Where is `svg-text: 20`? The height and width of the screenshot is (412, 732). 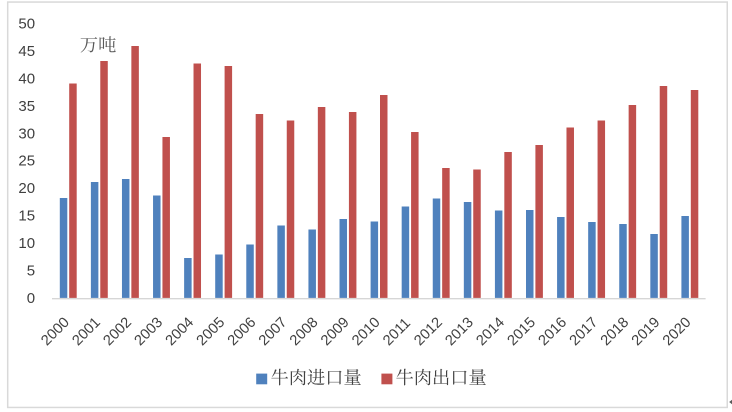
svg-text: 20 is located at coordinates (26, 188).